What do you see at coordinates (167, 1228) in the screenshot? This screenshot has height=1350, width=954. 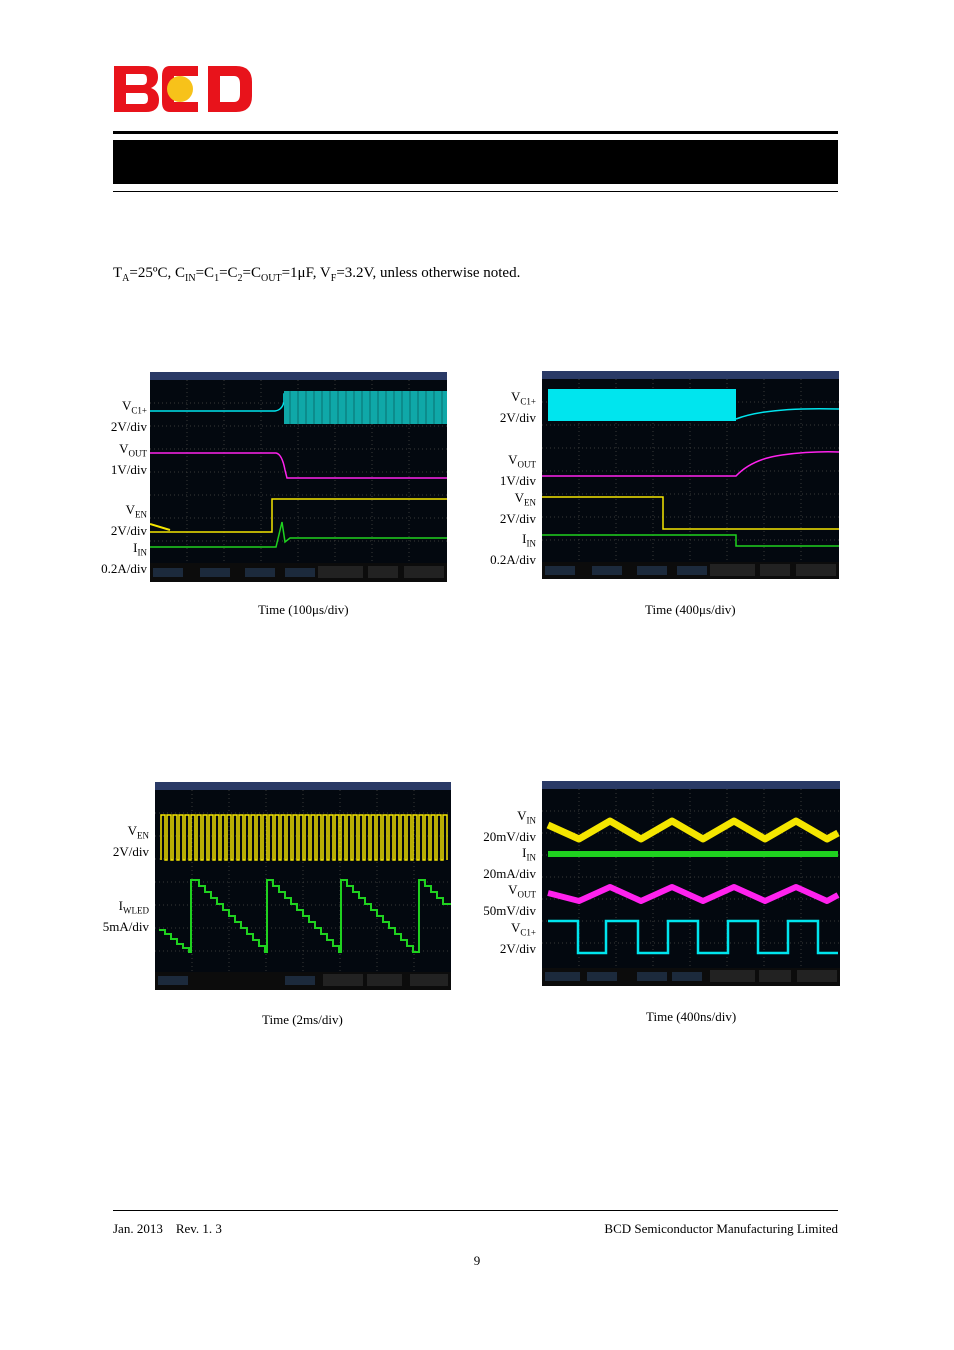 I see `footer-date-revision: Jan. 2013 Rev. 1. 3` at bounding box center [167, 1228].